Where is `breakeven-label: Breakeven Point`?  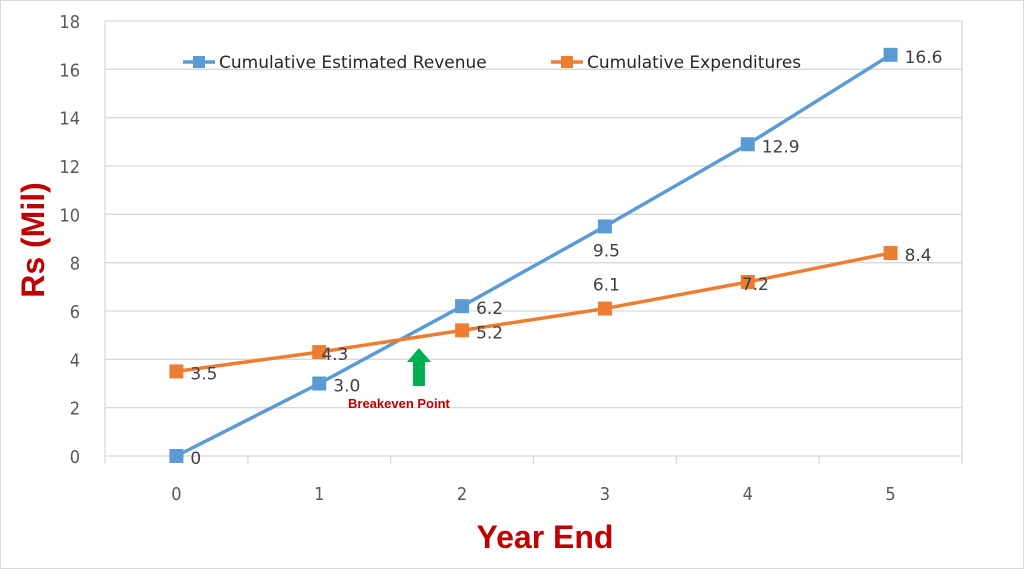
breakeven-label: Breakeven Point is located at coordinates (399, 403).